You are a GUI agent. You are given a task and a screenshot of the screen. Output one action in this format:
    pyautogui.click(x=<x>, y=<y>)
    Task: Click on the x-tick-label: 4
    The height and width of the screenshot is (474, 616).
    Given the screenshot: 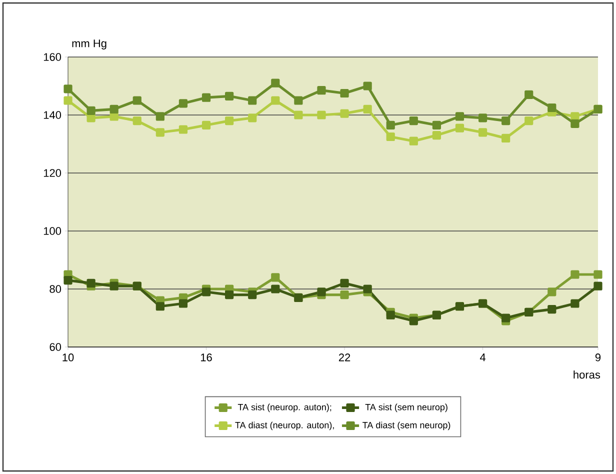 What is the action you would take?
    pyautogui.click(x=483, y=358)
    